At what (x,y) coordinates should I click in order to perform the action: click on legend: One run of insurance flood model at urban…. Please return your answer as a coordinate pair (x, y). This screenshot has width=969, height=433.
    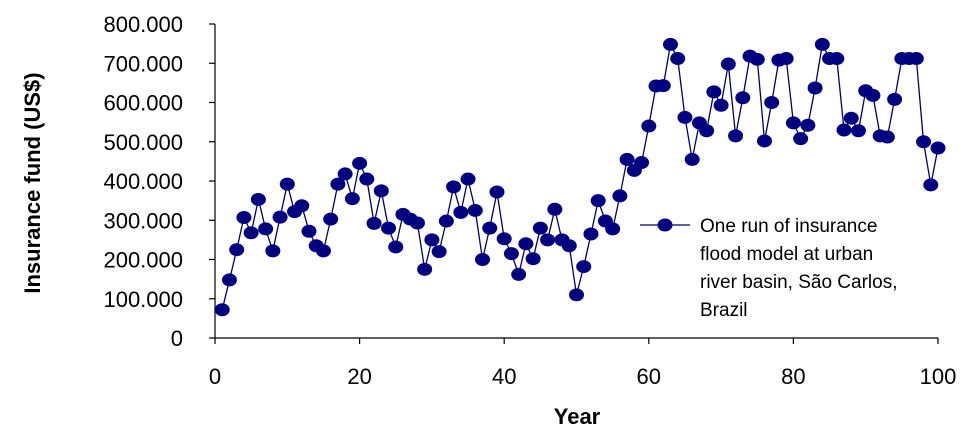
    Looking at the image, I should click on (787, 266).